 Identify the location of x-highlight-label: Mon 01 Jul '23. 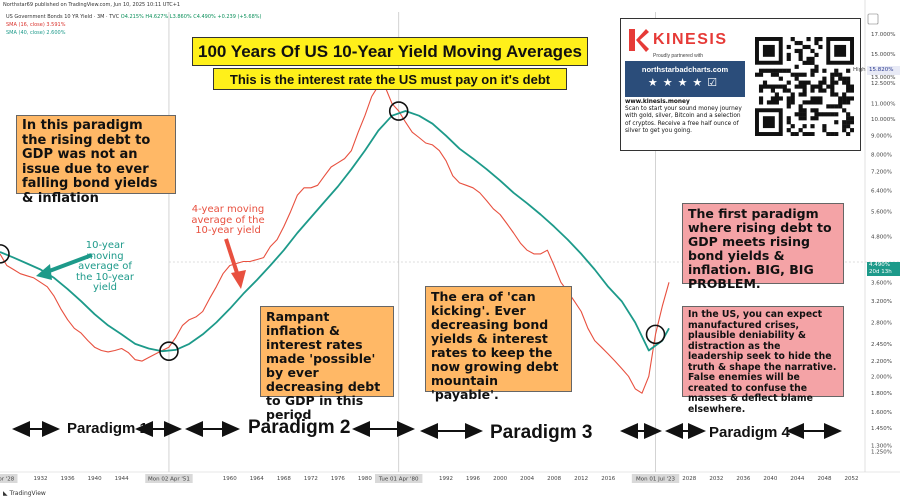
(655, 480).